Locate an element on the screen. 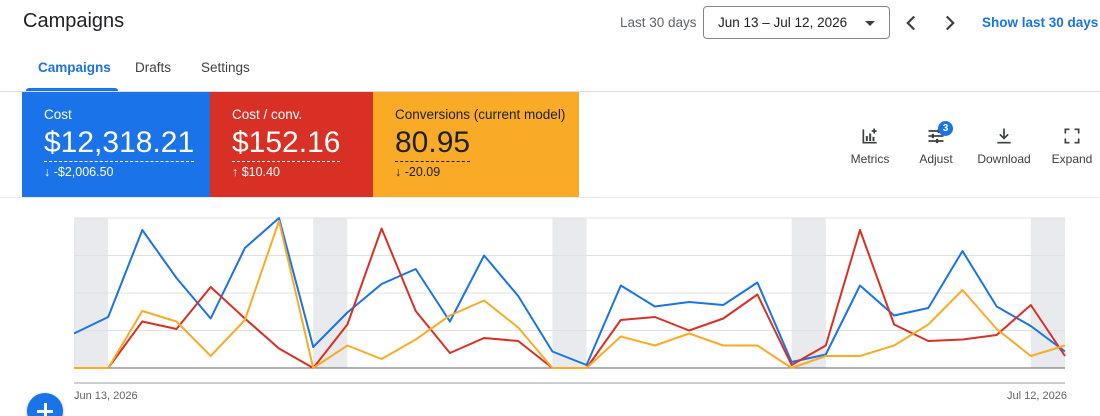 This screenshot has width=1100, height=416. next-period-button is located at coordinates (950, 23).